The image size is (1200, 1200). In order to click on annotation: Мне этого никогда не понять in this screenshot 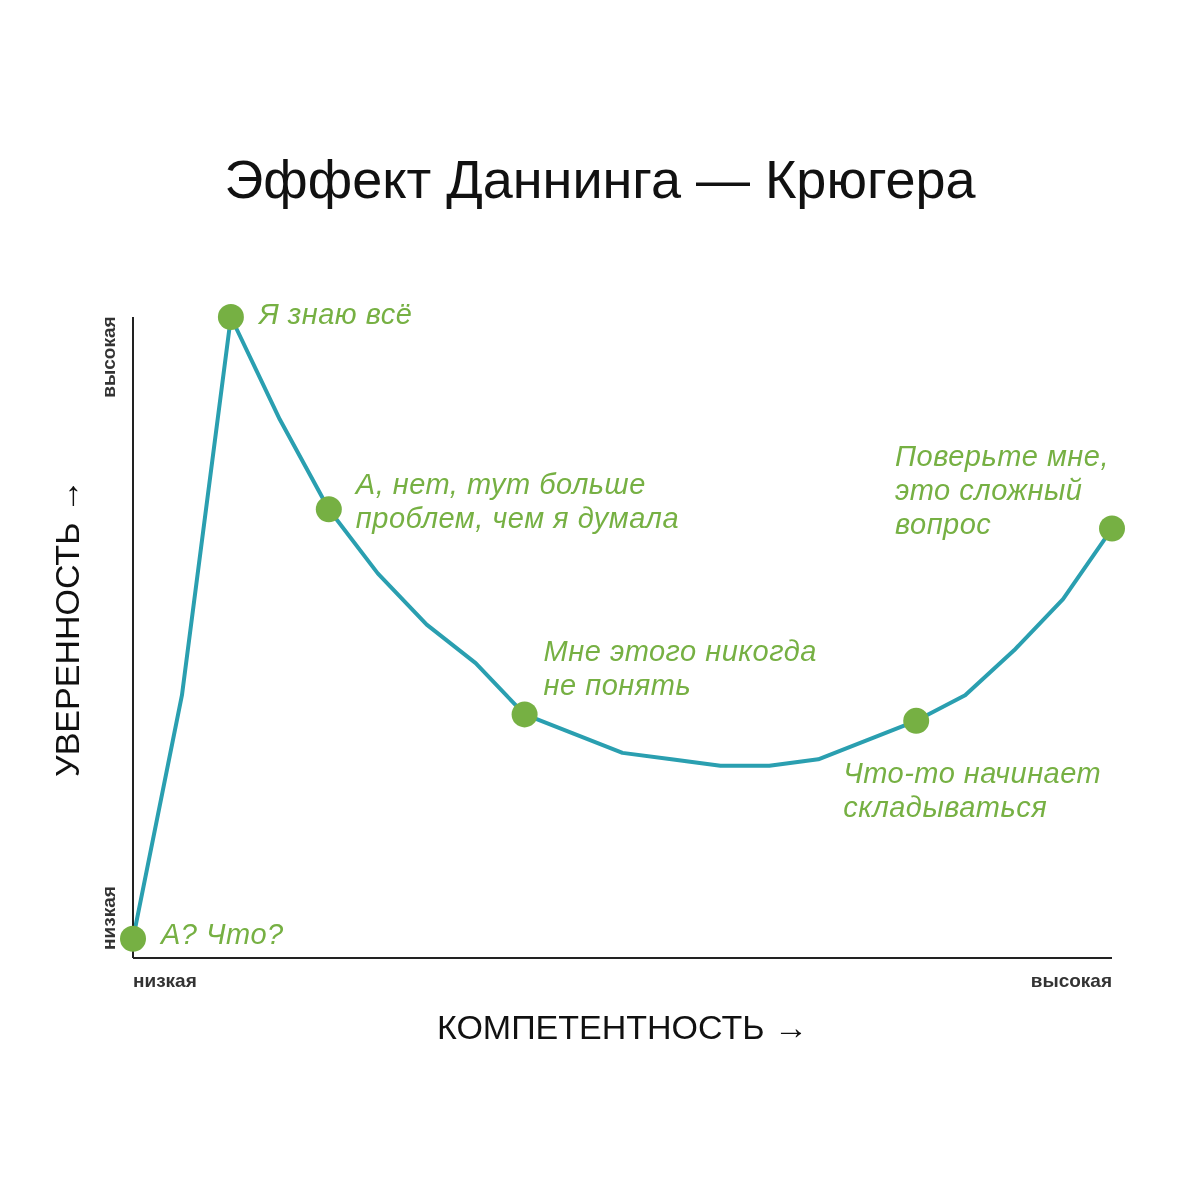, I will do `click(680, 668)`.